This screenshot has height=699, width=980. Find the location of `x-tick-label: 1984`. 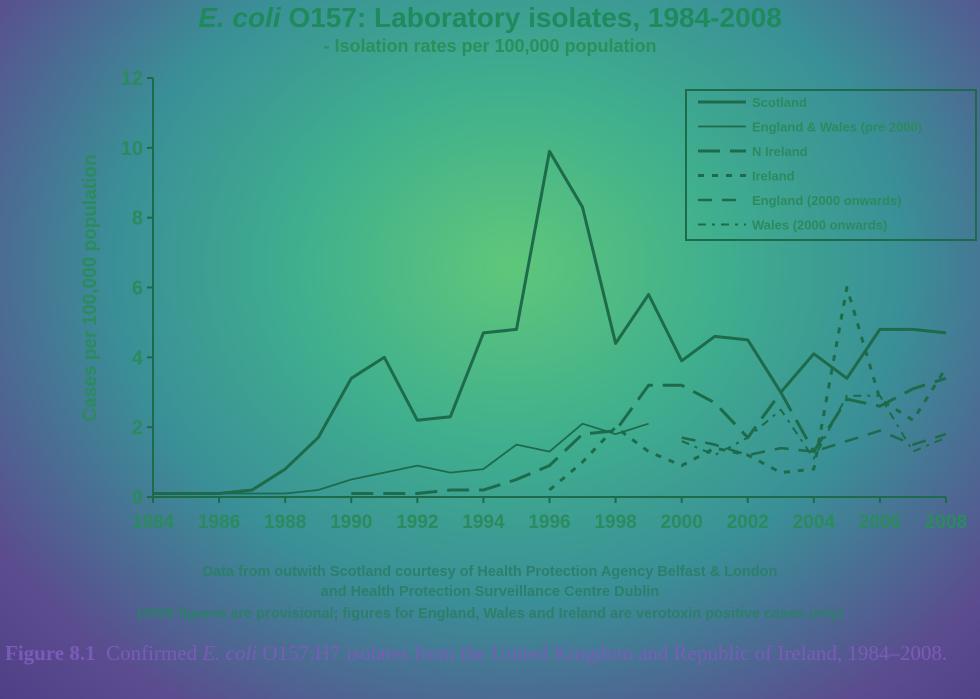

x-tick-label: 1984 is located at coordinates (153, 522).